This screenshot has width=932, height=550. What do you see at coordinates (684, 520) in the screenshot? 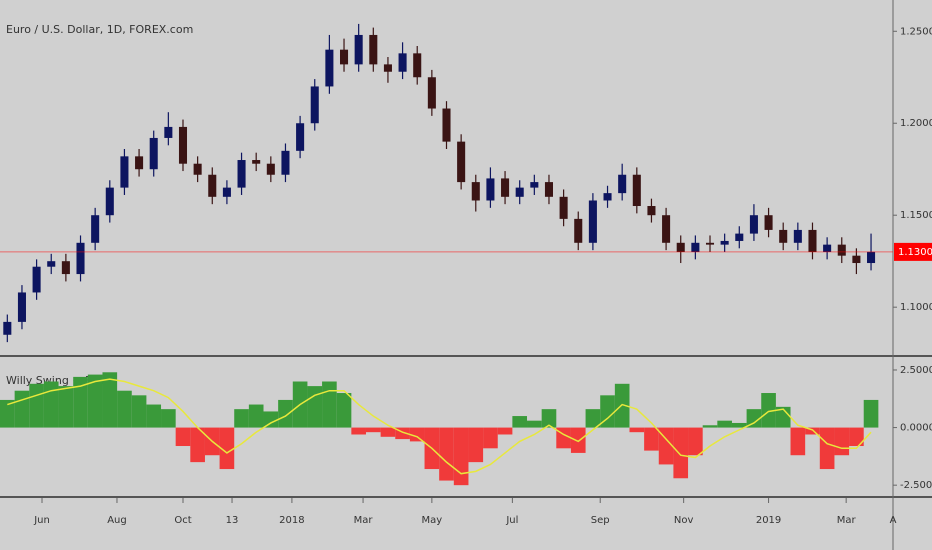
I see `x-tick-label: Nov` at bounding box center [684, 520].